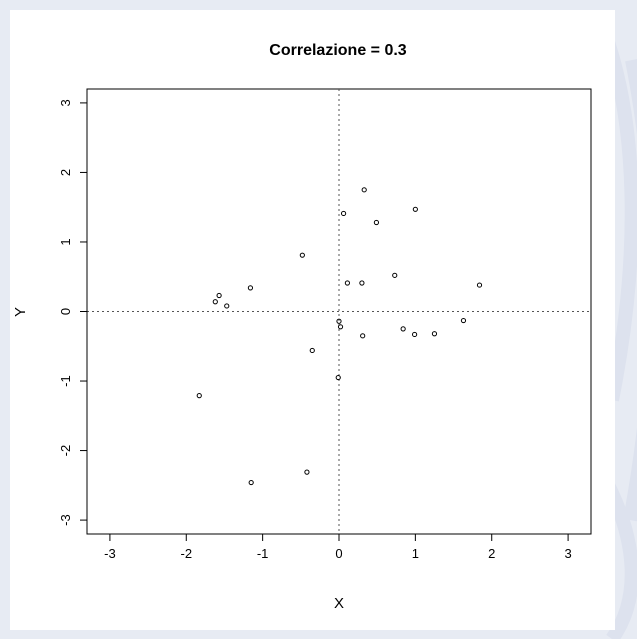  Describe the element at coordinates (65, 311) in the screenshot. I see `y-tick-label: 0` at that location.